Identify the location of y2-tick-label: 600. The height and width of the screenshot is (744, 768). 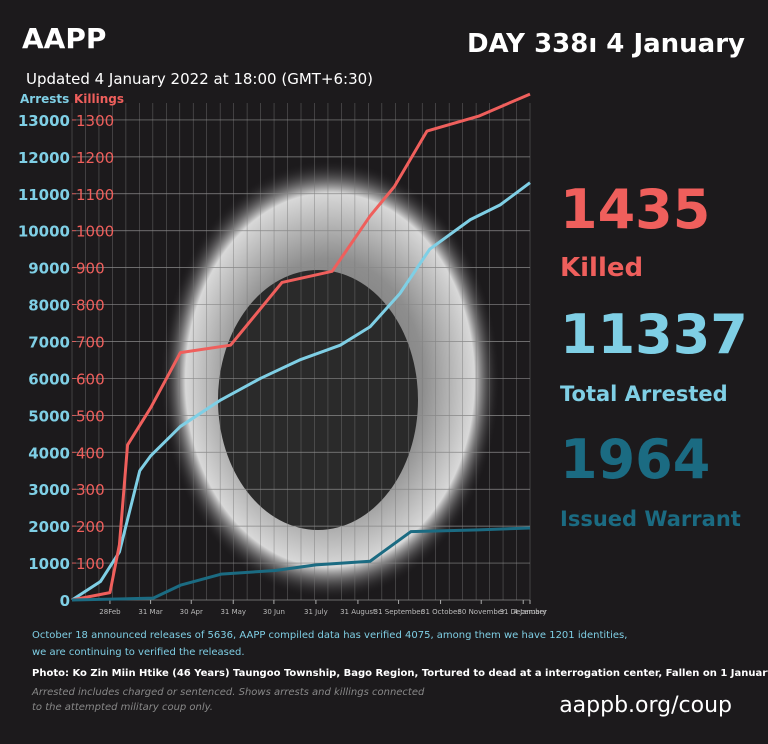
(90, 379).